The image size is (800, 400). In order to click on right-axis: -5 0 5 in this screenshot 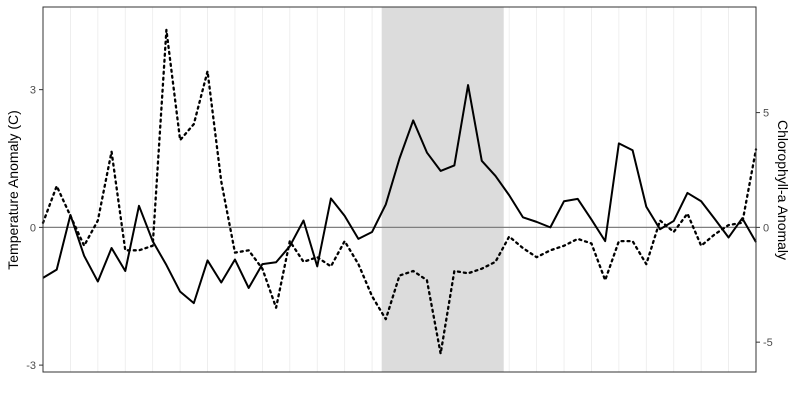, I will do `click(764, 228)`.